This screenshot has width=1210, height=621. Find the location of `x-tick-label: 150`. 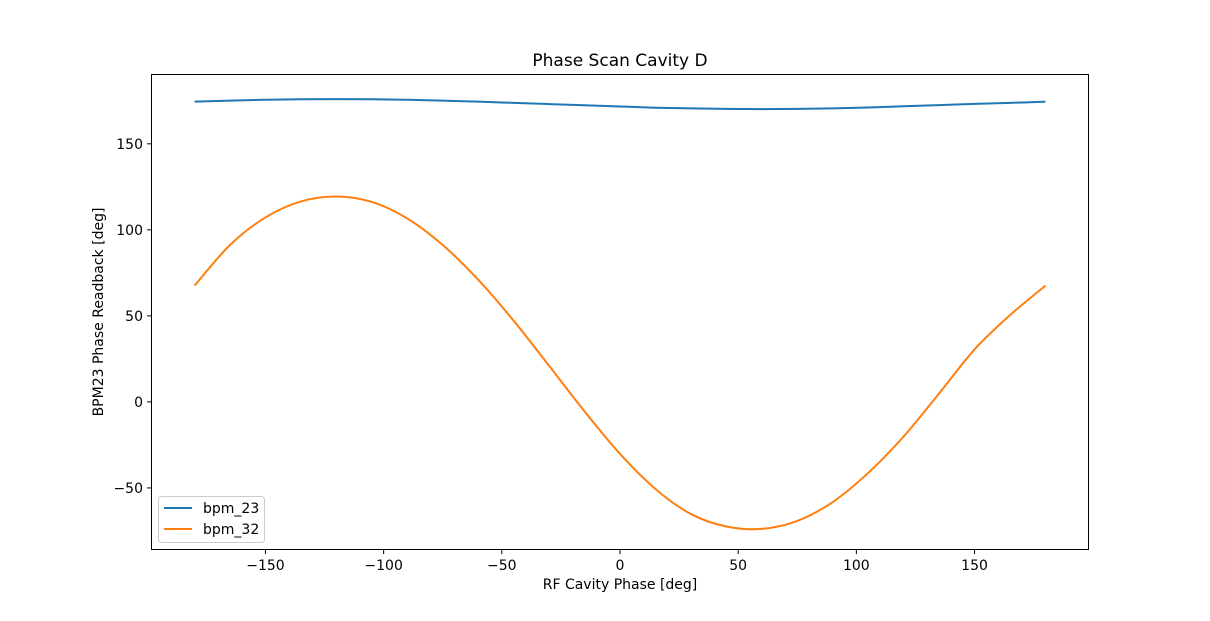

x-tick-label: 150 is located at coordinates (974, 566).